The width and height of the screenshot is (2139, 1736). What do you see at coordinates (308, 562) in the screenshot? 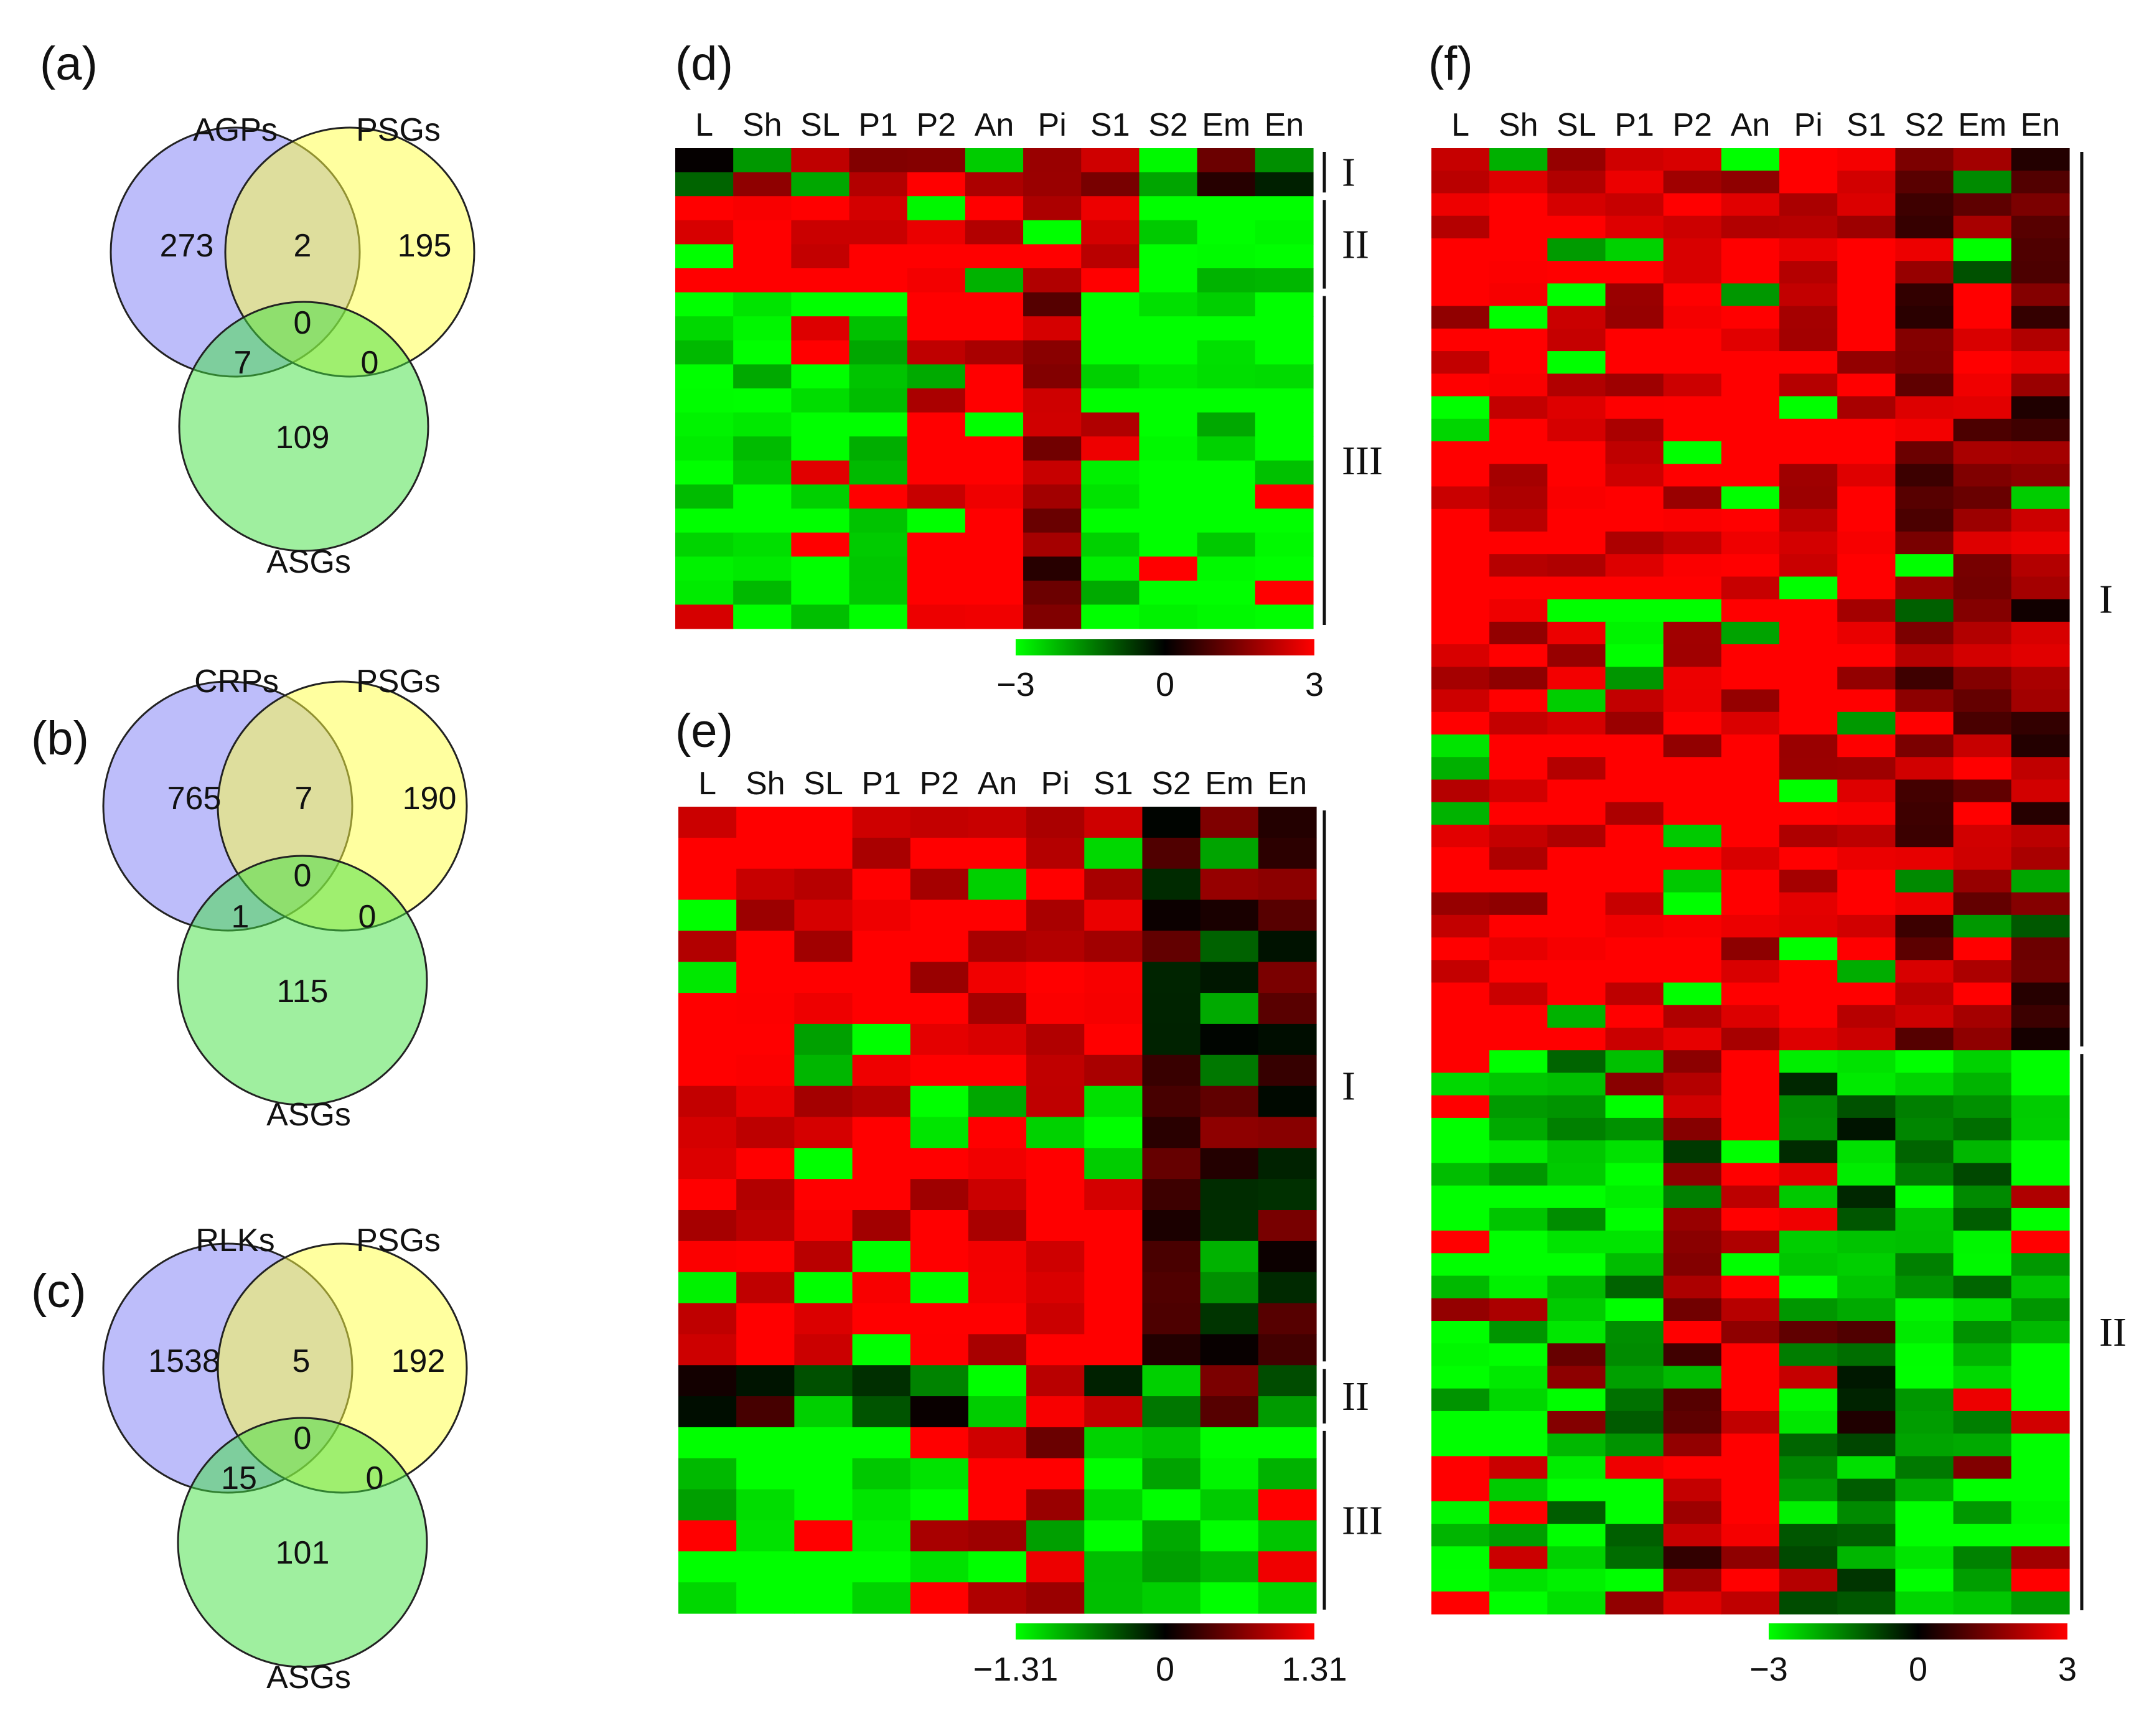
I see `venn-a-set3-label: ASGs` at bounding box center [308, 562].